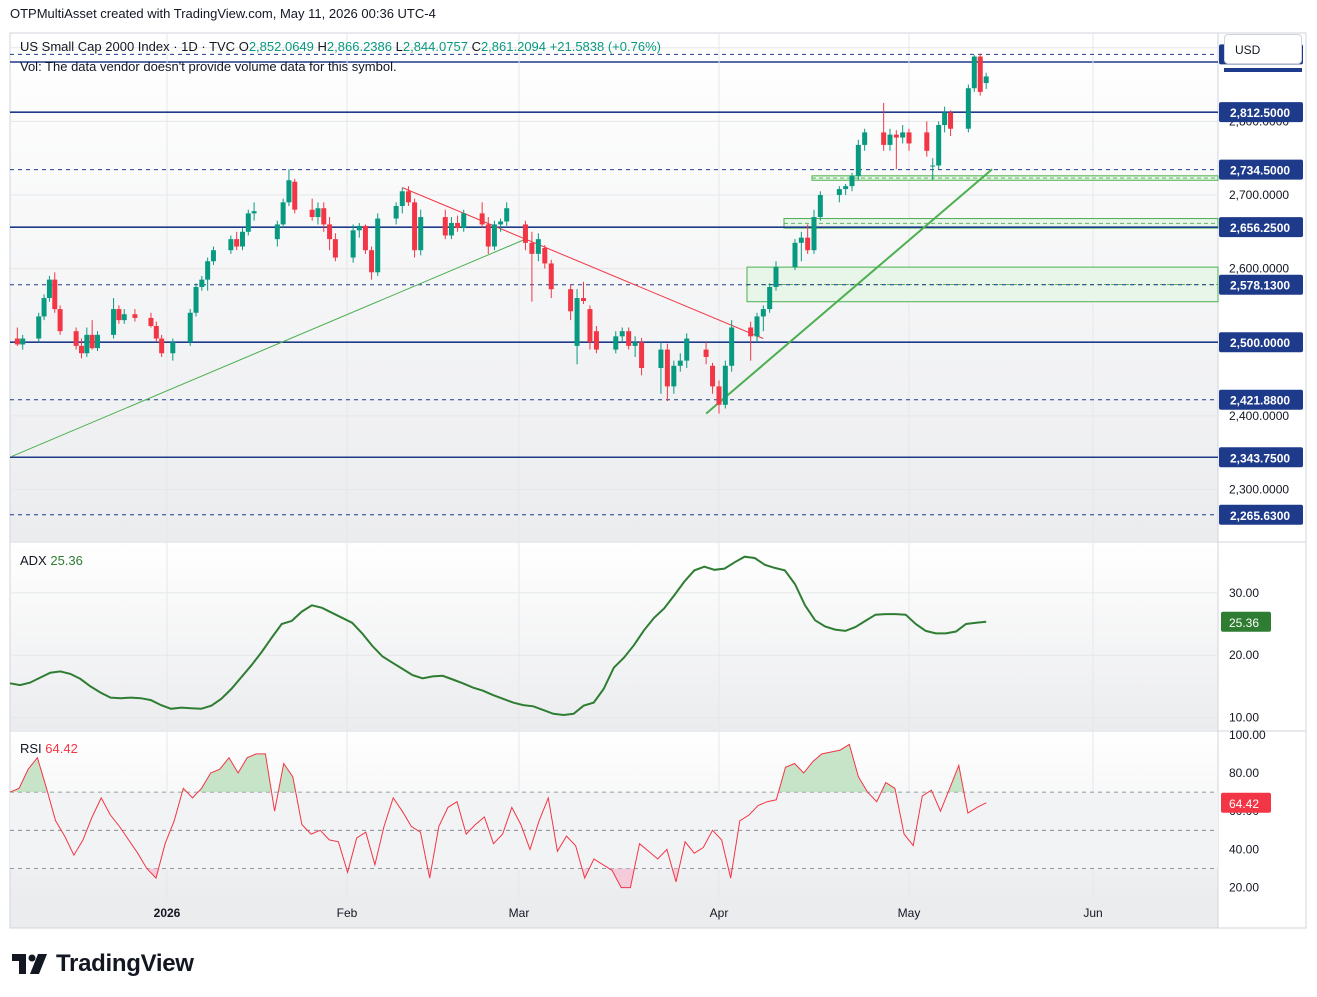 This screenshot has width=1317, height=997. I want to click on price-scale-marker, so click(1263, 70).